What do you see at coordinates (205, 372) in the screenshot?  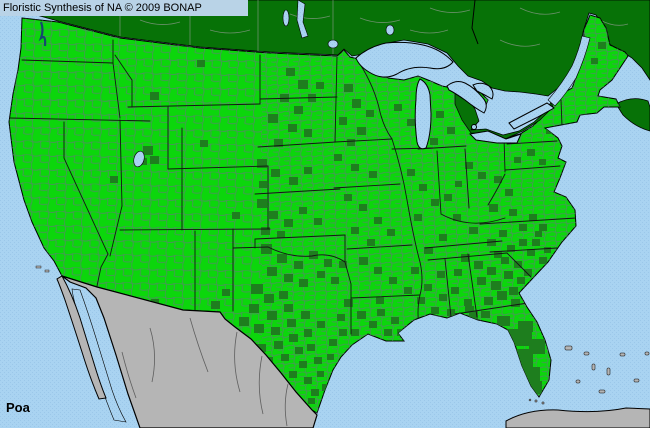 I see `mexico-state-lines` at bounding box center [205, 372].